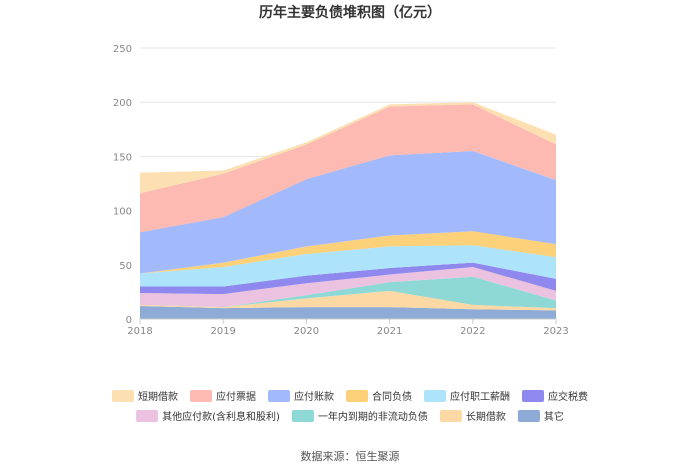 This screenshot has width=700, height=473. I want to click on area-series-应付职工薪酬, so click(348, 266).